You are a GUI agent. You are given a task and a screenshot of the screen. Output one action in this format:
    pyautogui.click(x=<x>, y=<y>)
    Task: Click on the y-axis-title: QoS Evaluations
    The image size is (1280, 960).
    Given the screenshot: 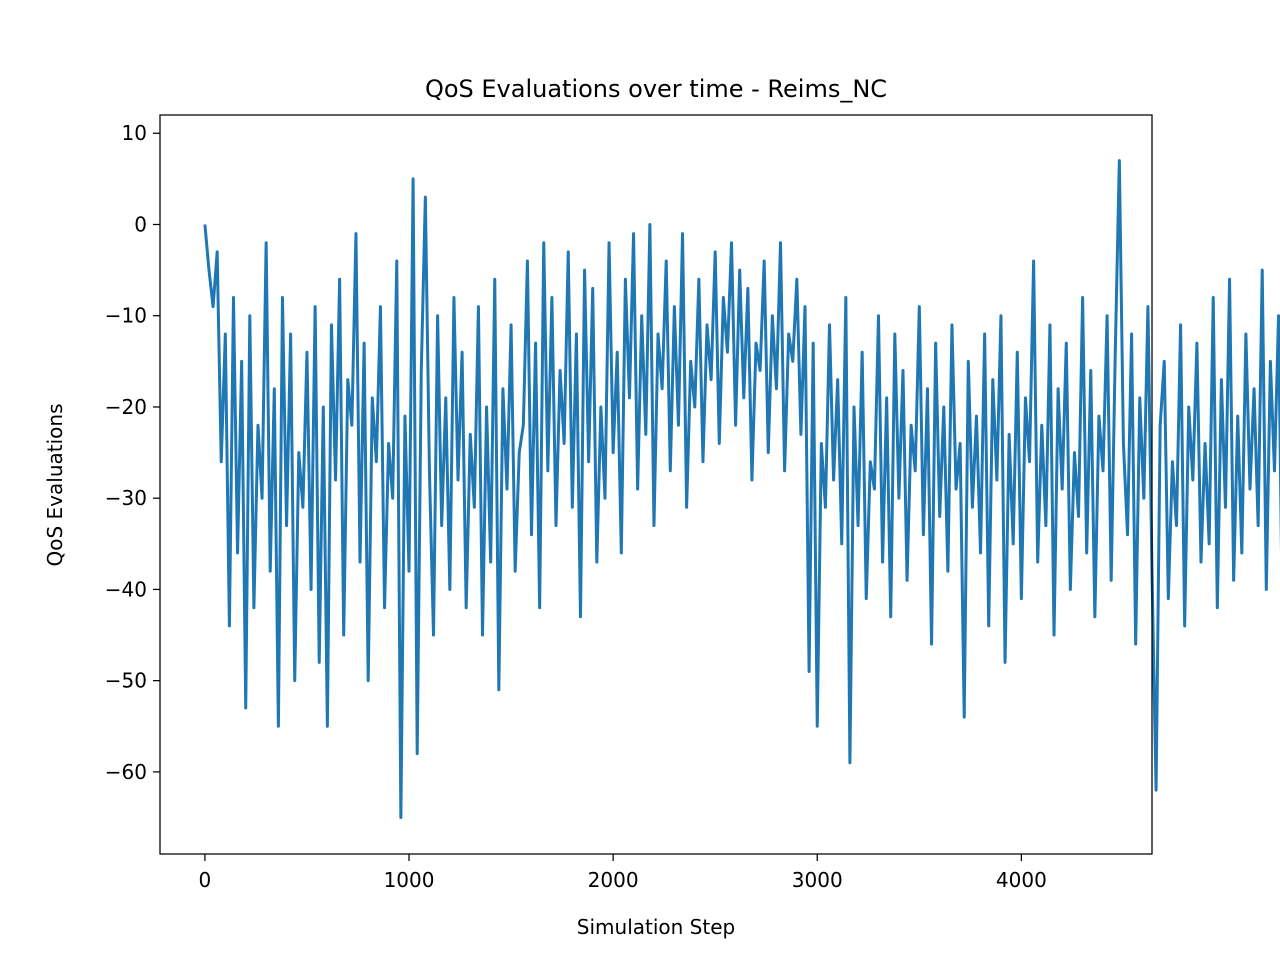 What is the action you would take?
    pyautogui.click(x=55, y=485)
    